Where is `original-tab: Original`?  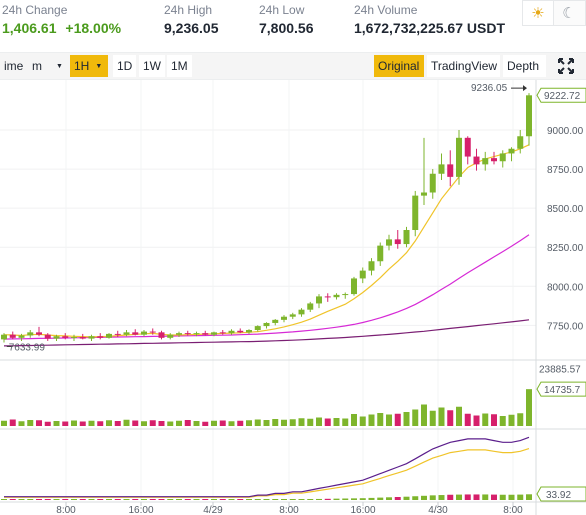
original-tab: Original is located at coordinates (399, 66).